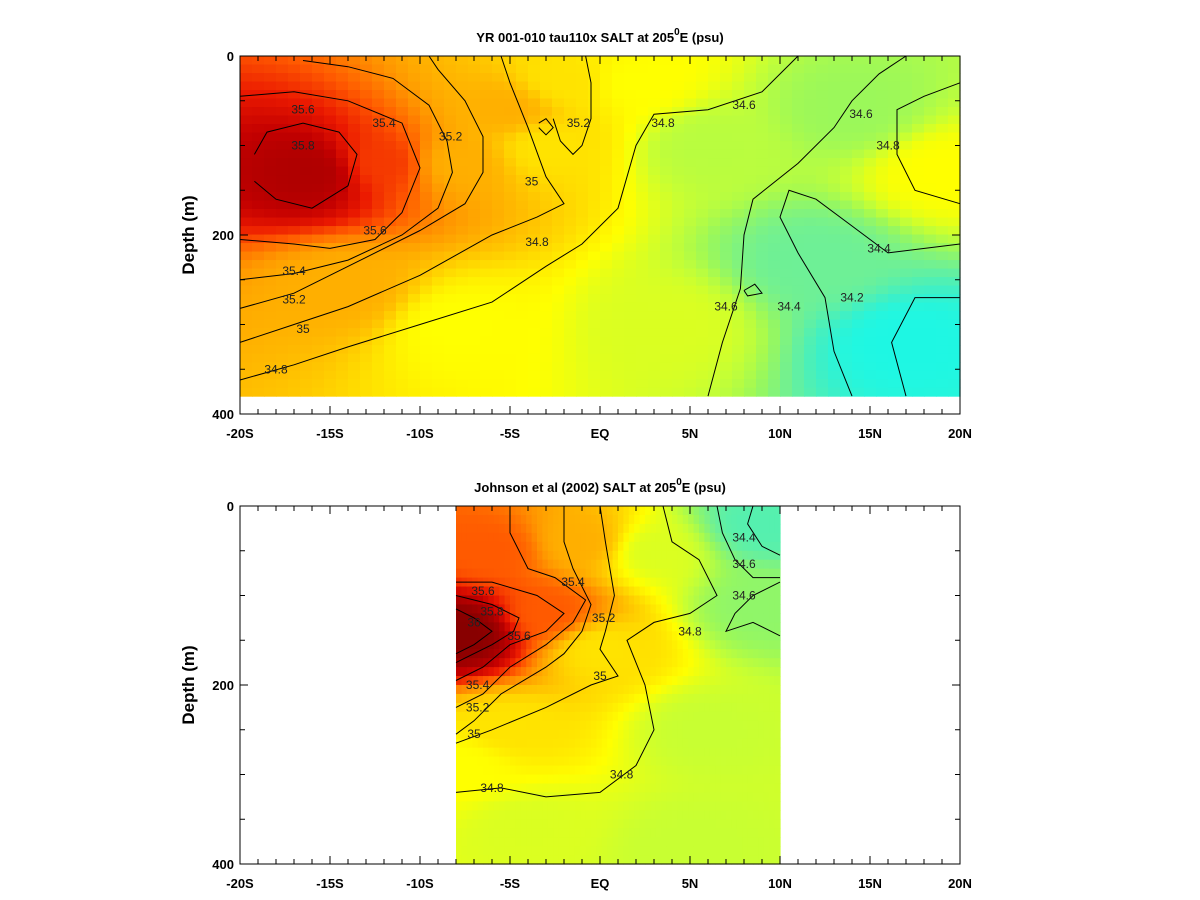 The width and height of the screenshot is (1200, 900). Describe the element at coordinates (960, 433) in the screenshot. I see `x-tick-label: 20N` at that location.